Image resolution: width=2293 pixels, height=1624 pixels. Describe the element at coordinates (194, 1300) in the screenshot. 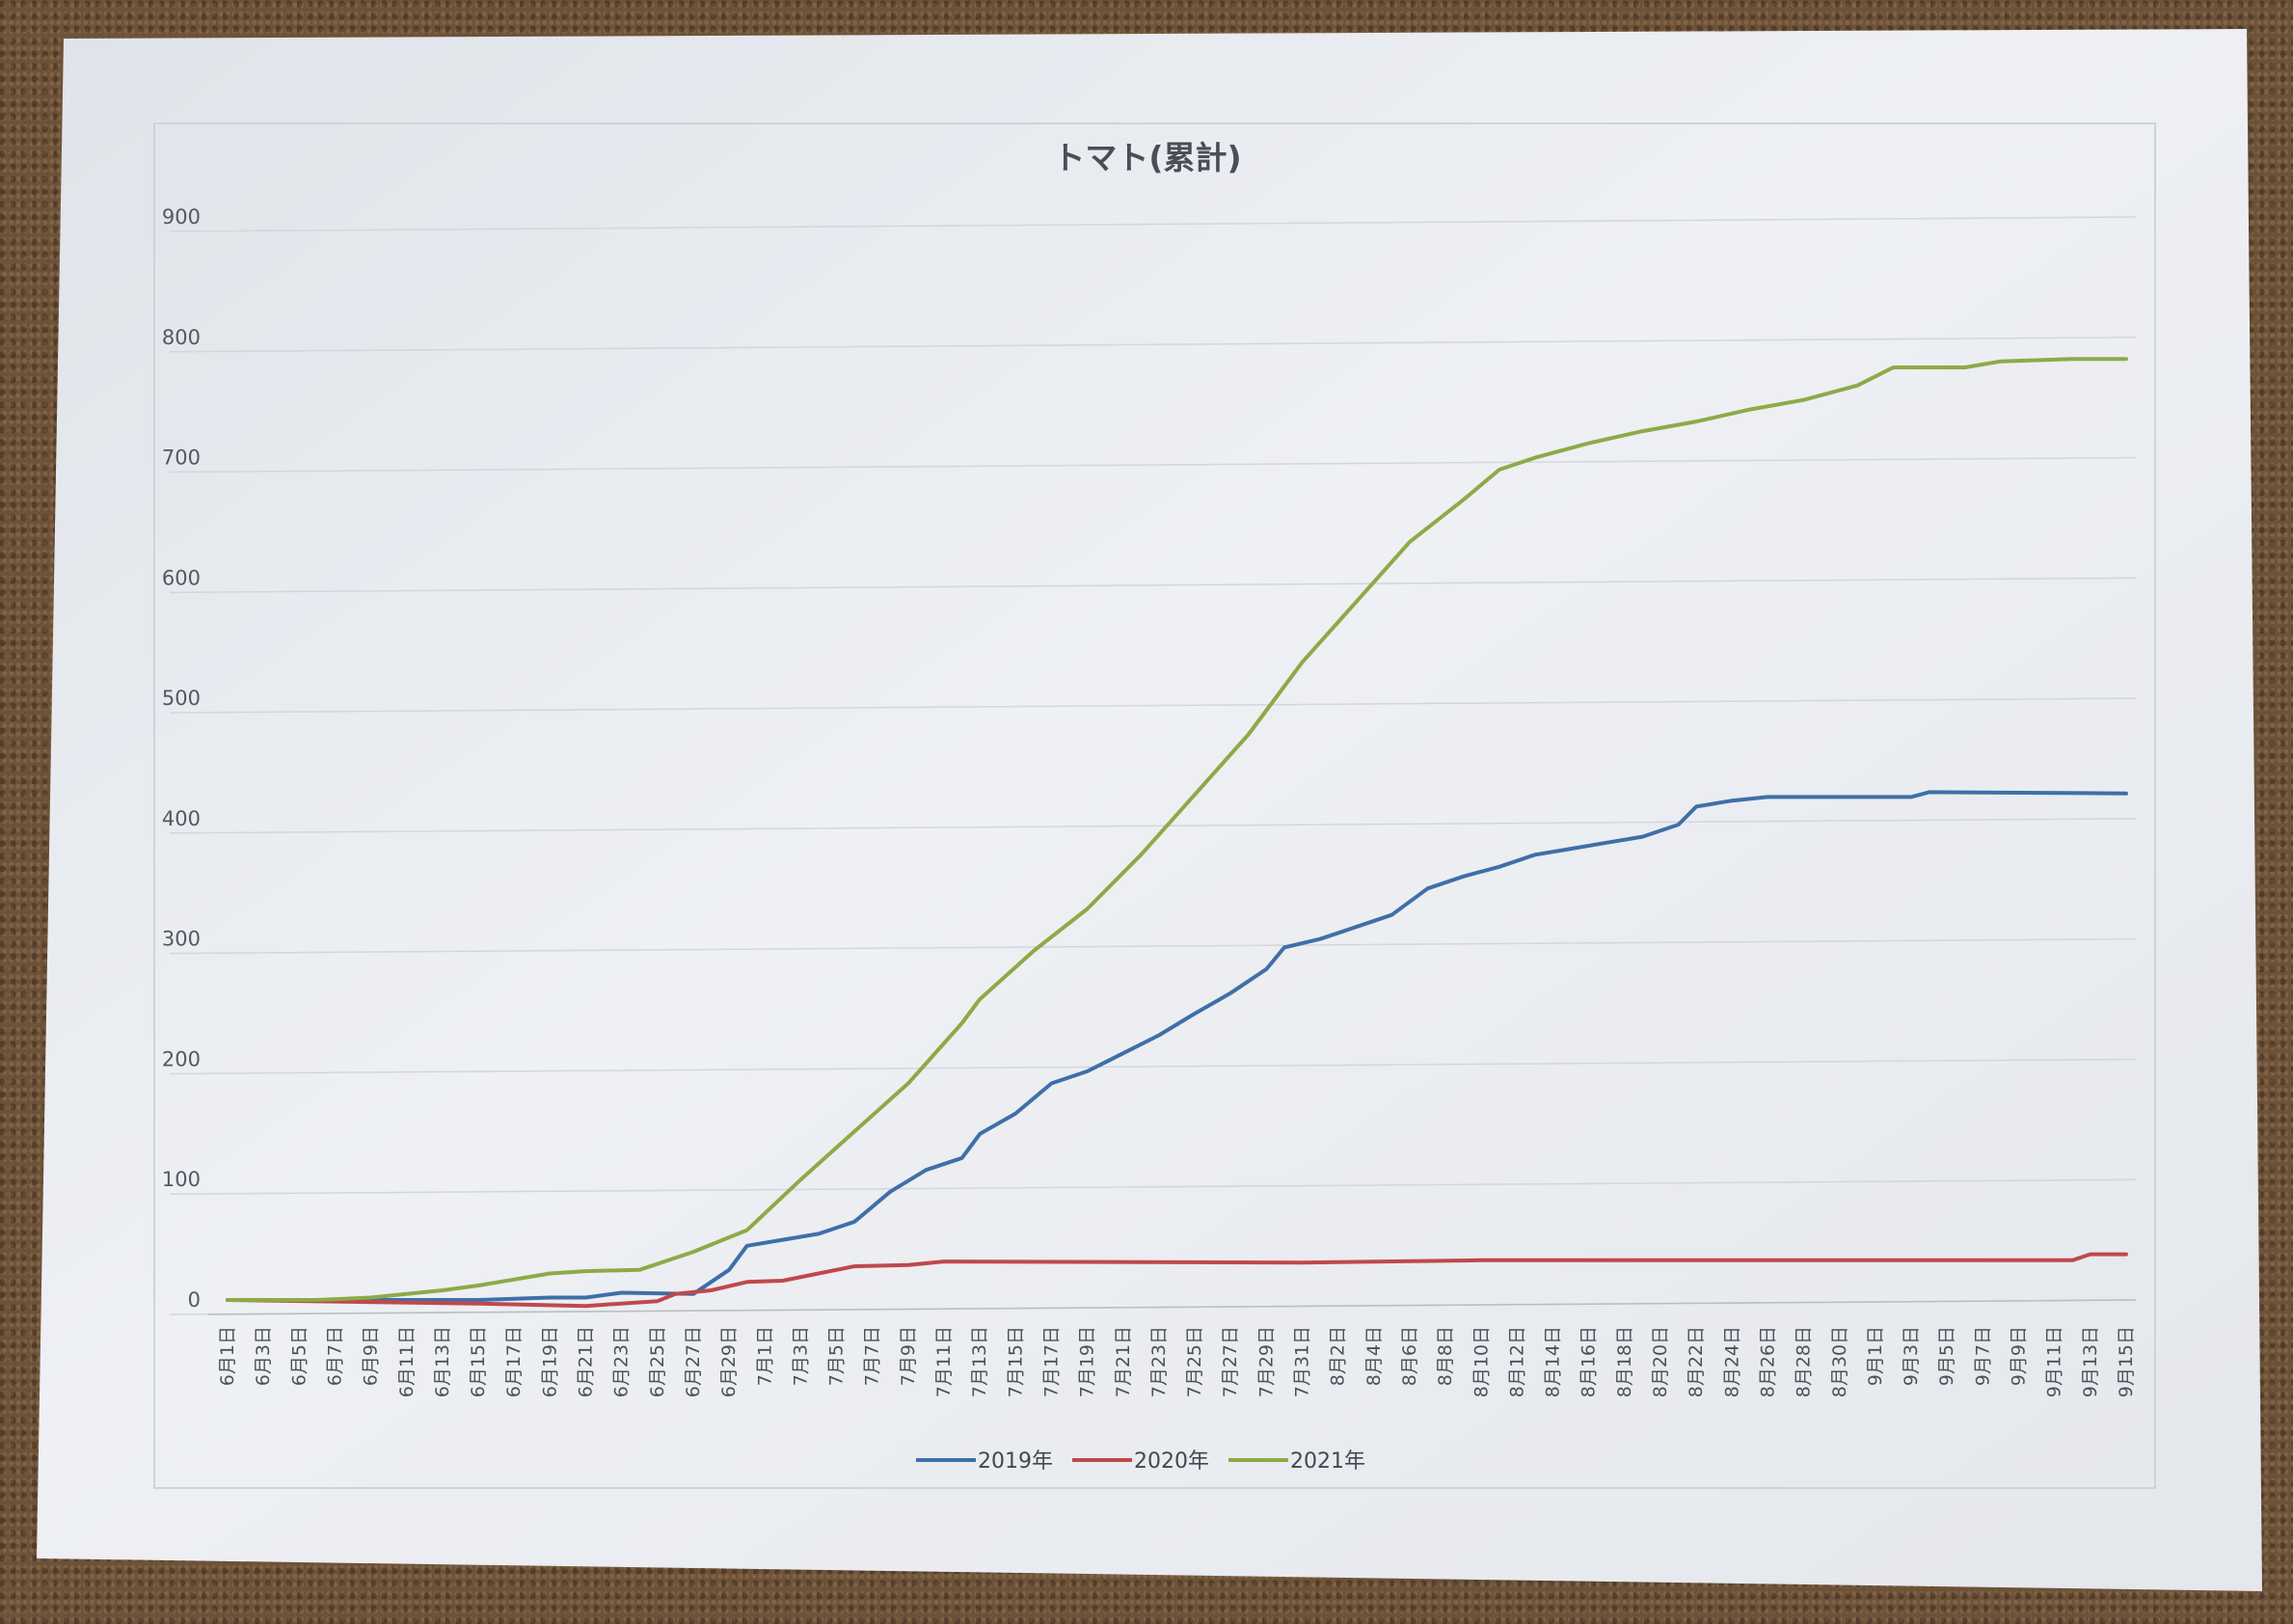

I see `y-tick-label: 0` at that location.